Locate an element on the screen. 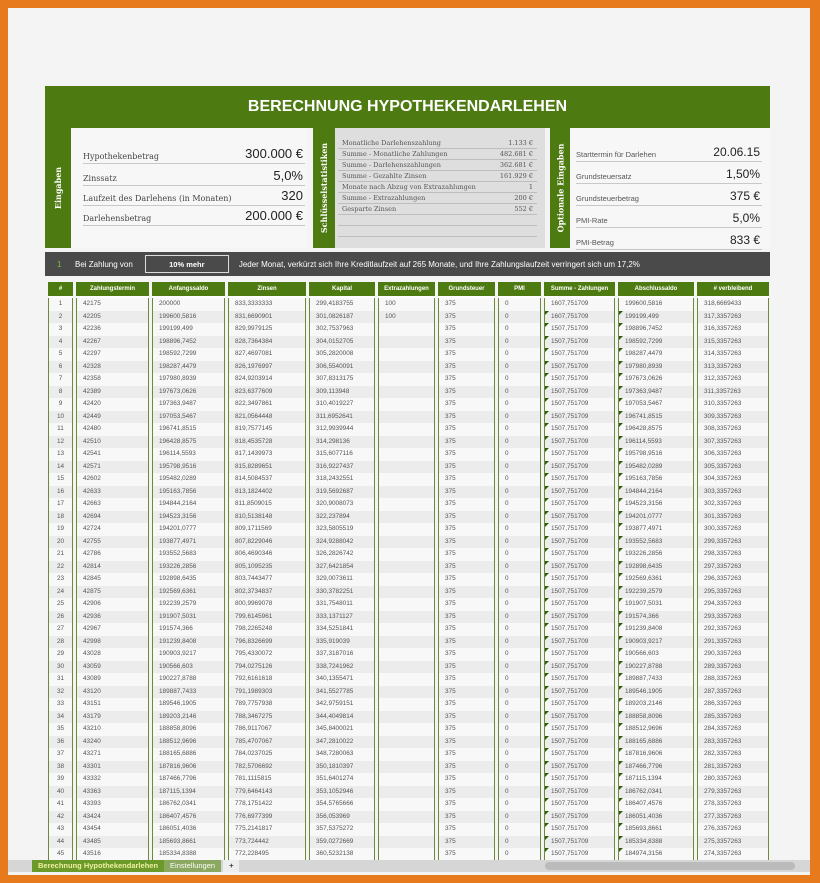 This screenshot has width=820, height=883. table-cell: 43028 is located at coordinates (112, 654).